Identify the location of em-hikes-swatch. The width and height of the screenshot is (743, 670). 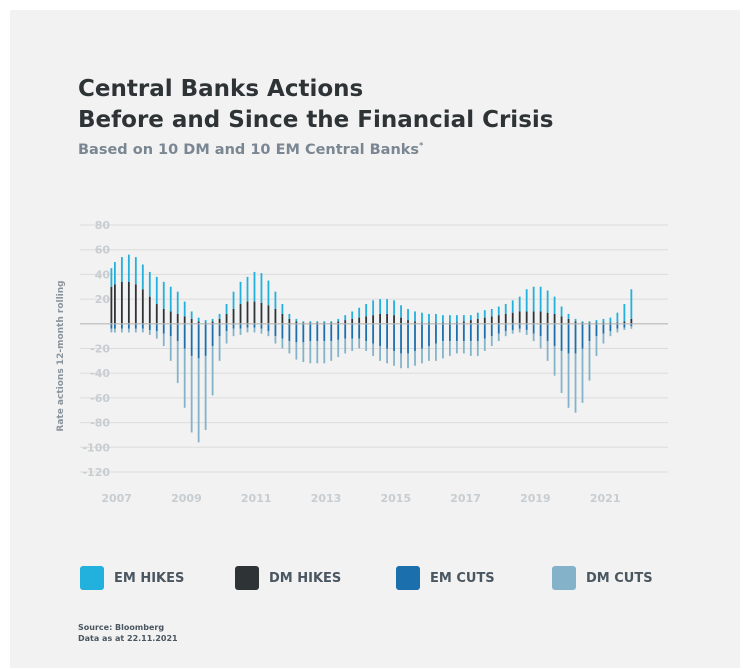
(92, 578).